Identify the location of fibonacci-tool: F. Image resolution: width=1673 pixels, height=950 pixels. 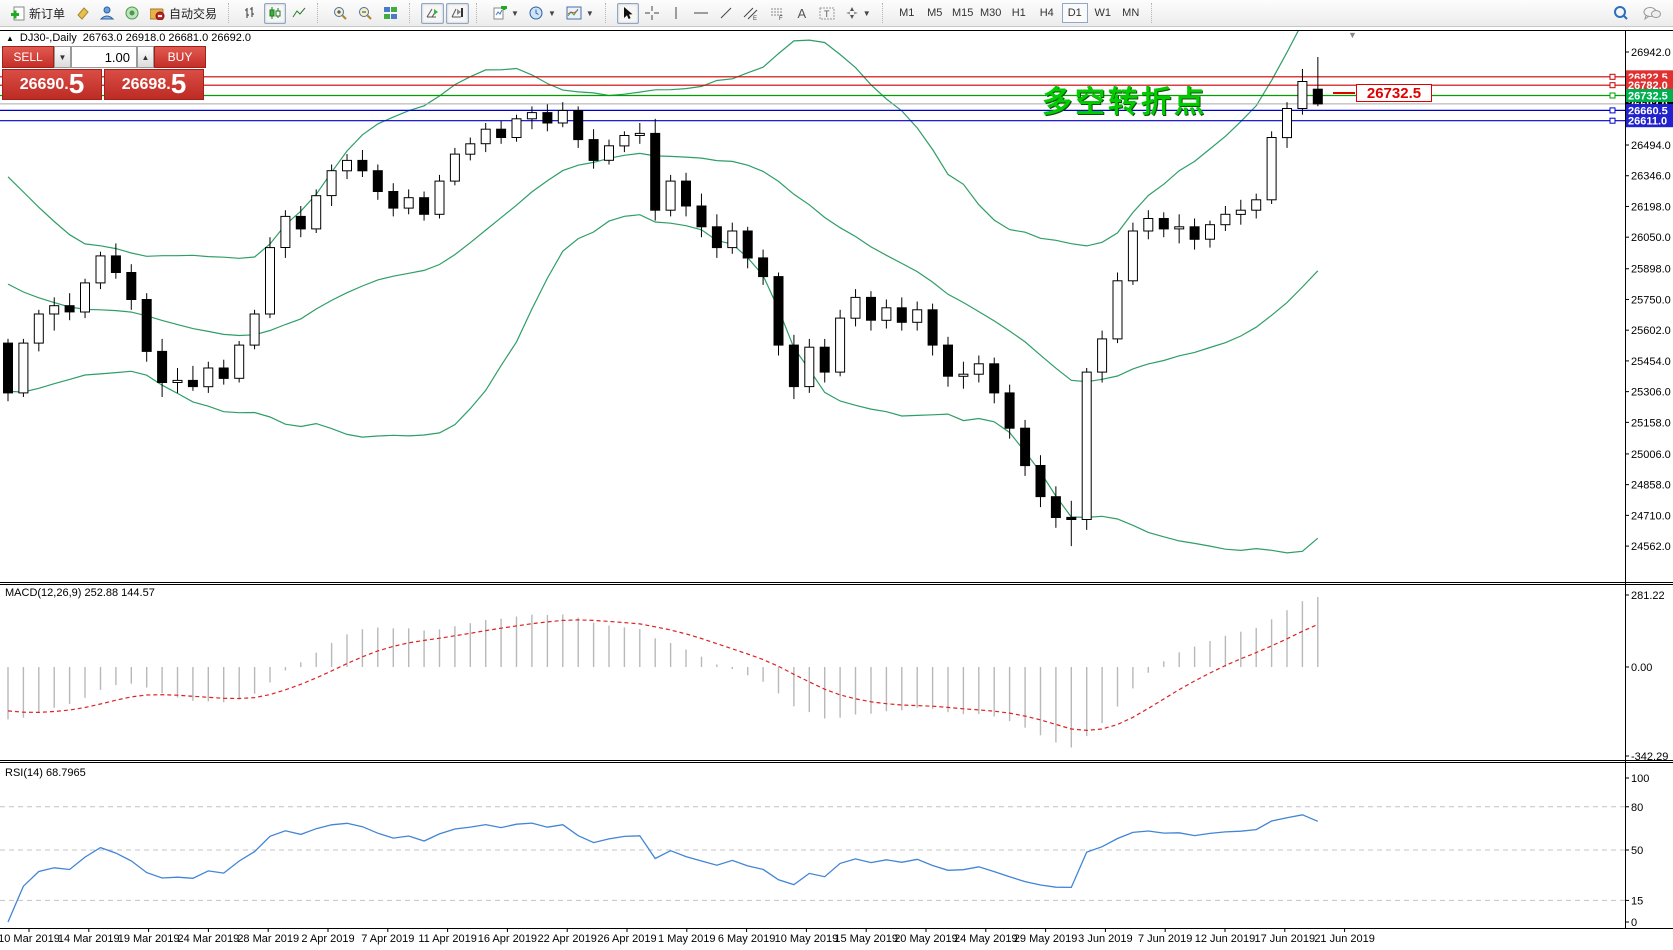
(777, 13).